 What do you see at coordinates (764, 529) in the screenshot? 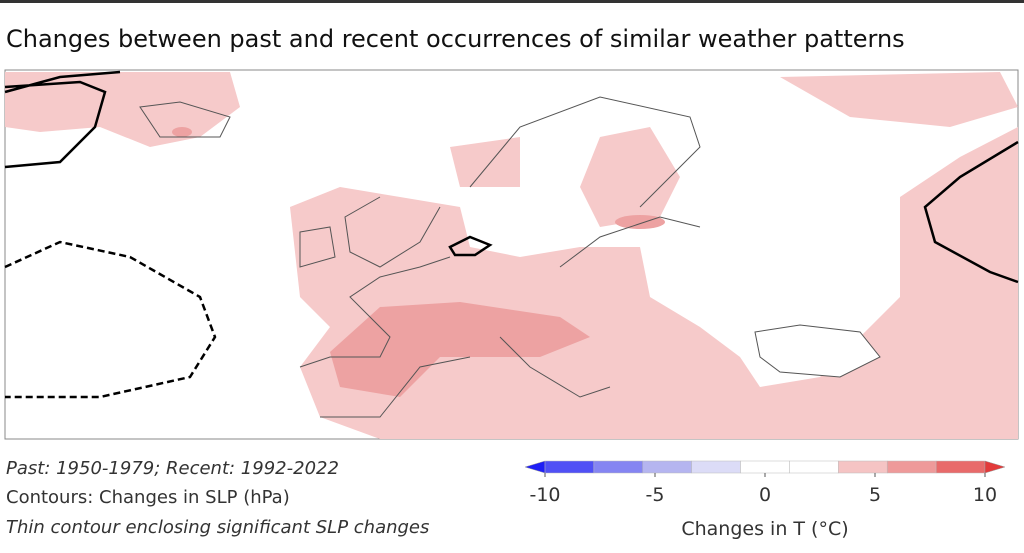
I see `colorbar-label: Changes in T (°C)` at bounding box center [764, 529].